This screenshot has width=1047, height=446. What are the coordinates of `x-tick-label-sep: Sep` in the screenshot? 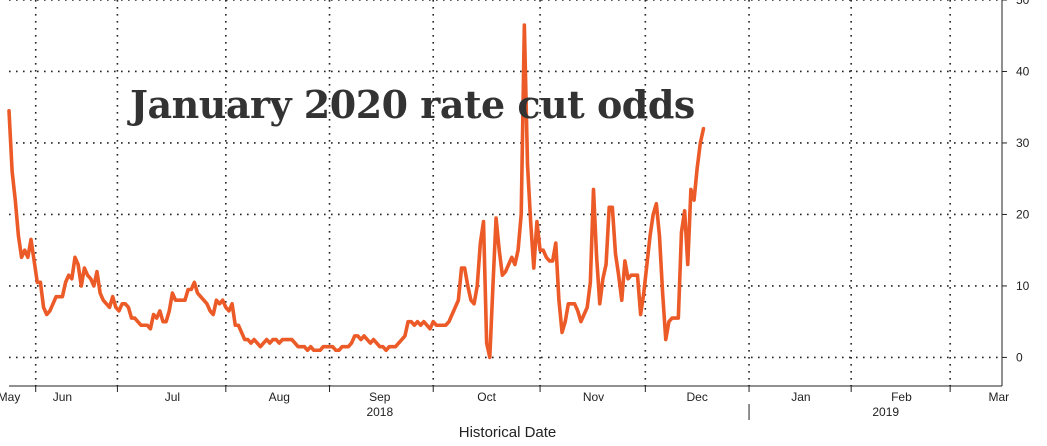 It's located at (380, 397).